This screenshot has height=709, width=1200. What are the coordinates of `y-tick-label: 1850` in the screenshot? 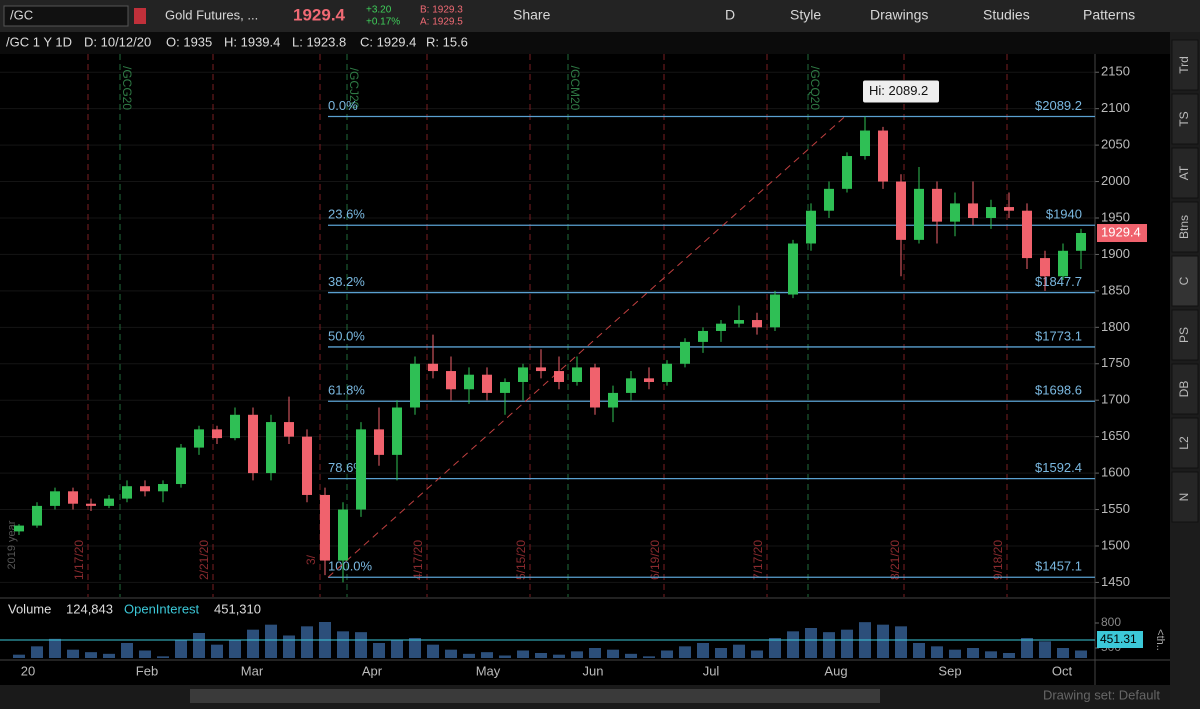 It's located at (1115, 289).